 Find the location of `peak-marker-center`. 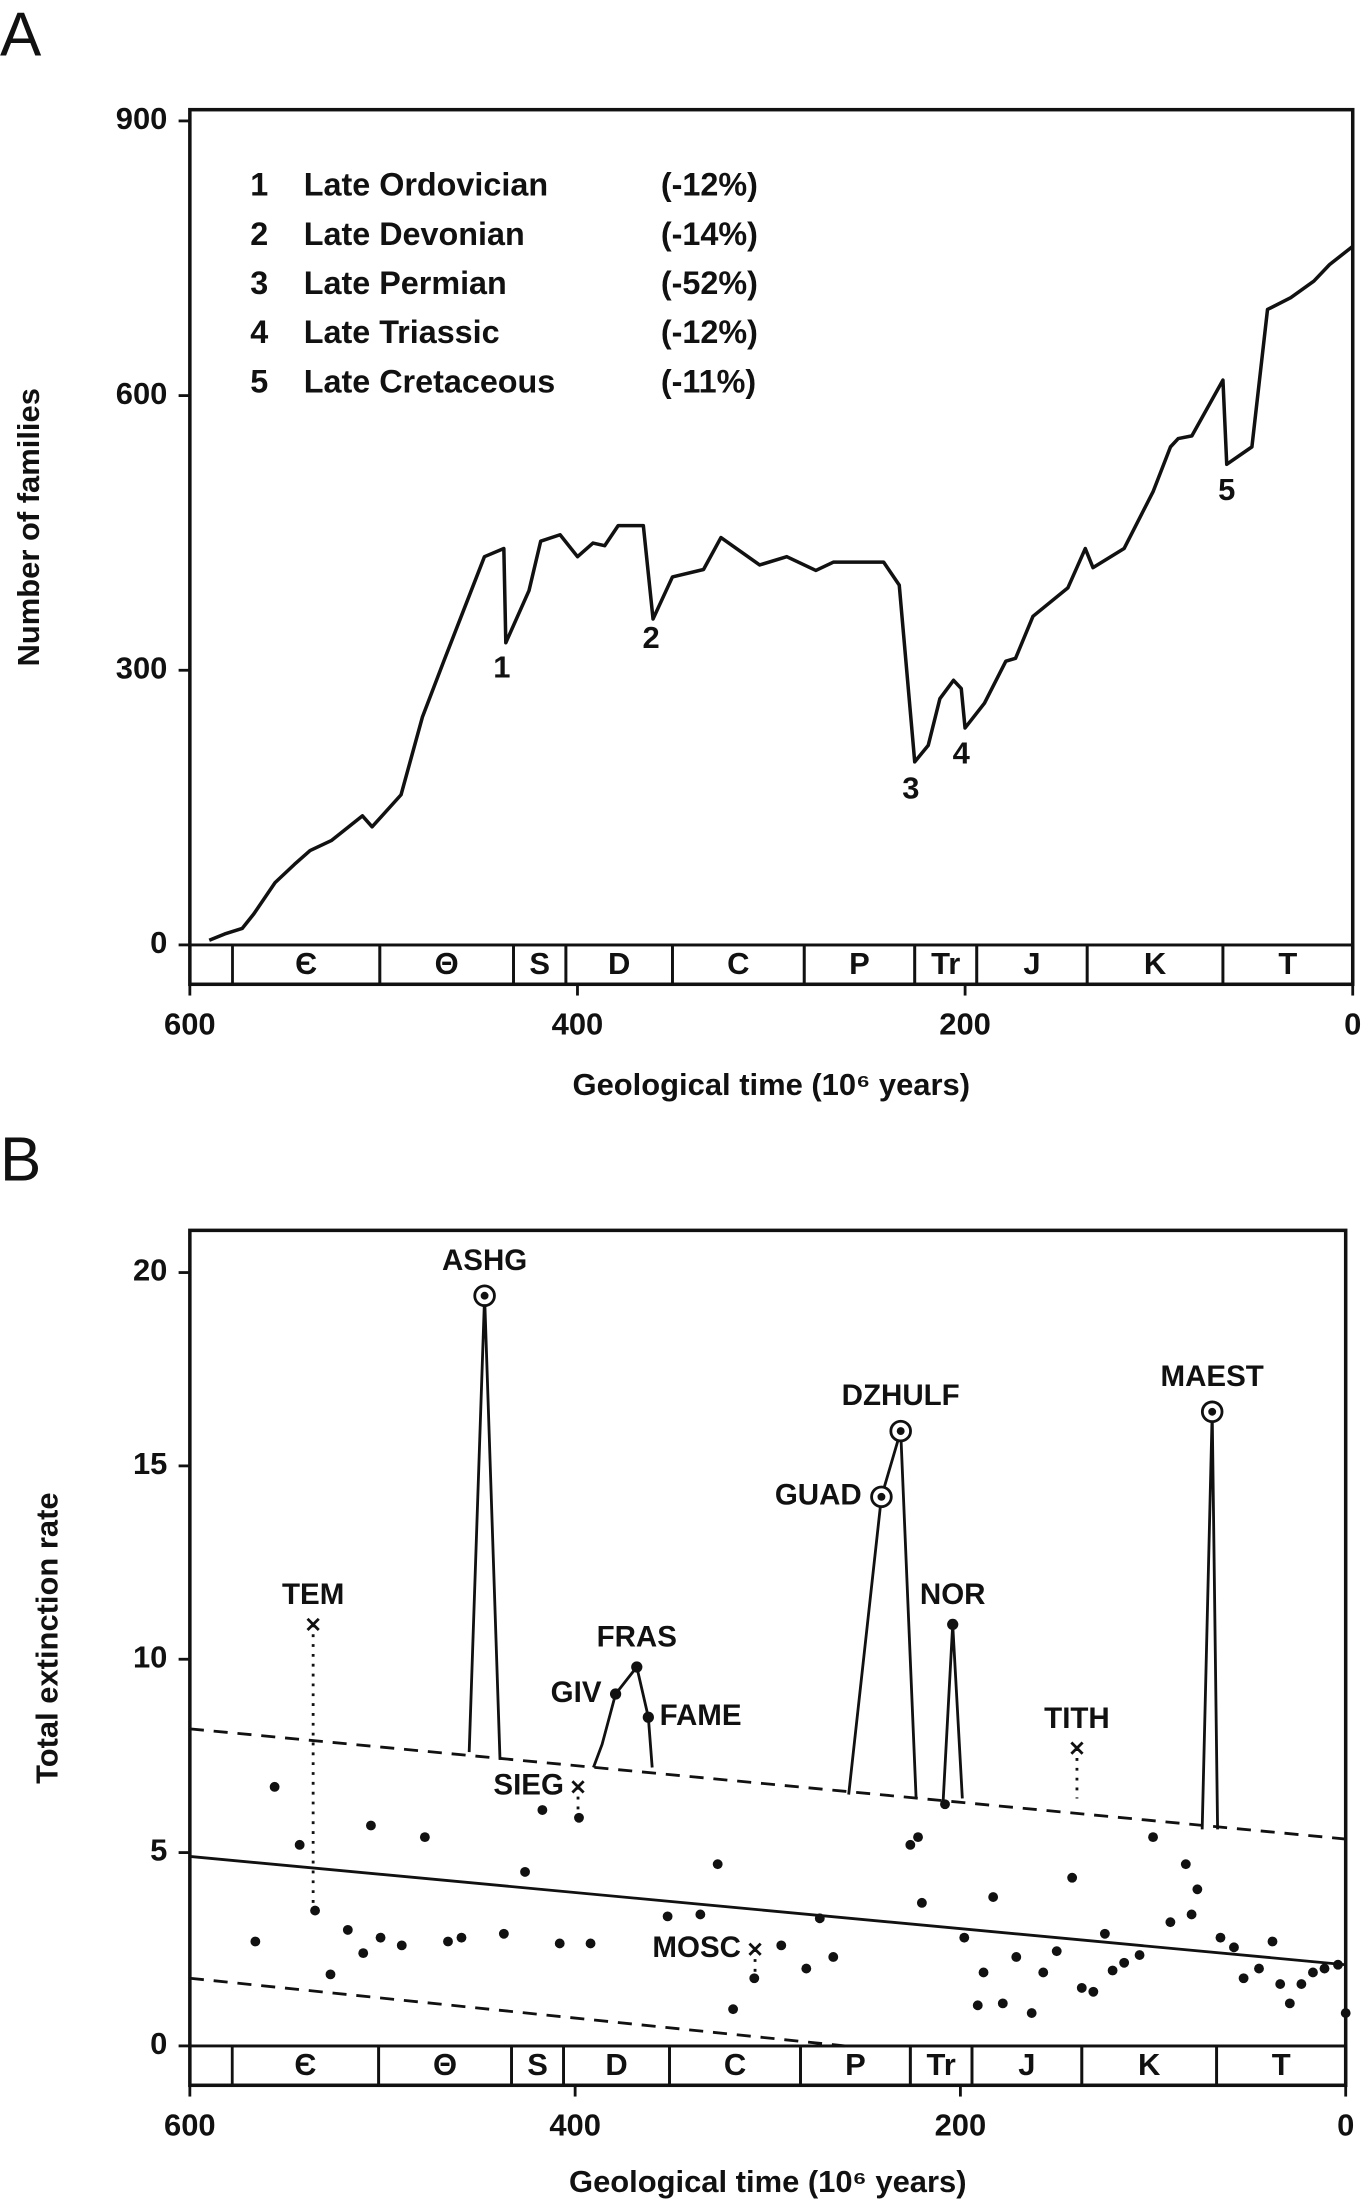

peak-marker-center is located at coordinates (900, 1431).